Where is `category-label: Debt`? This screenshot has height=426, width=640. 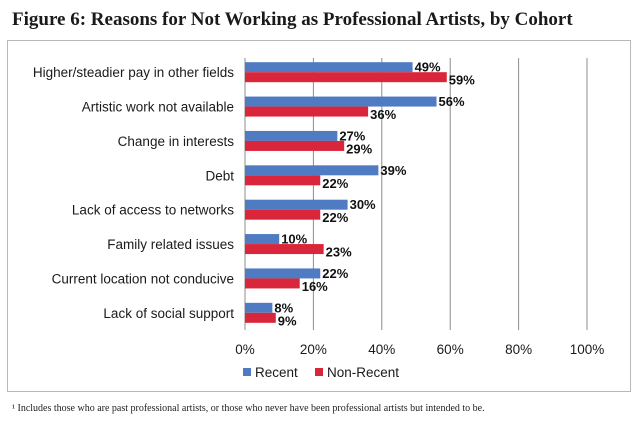 category-label: Debt is located at coordinates (219, 175).